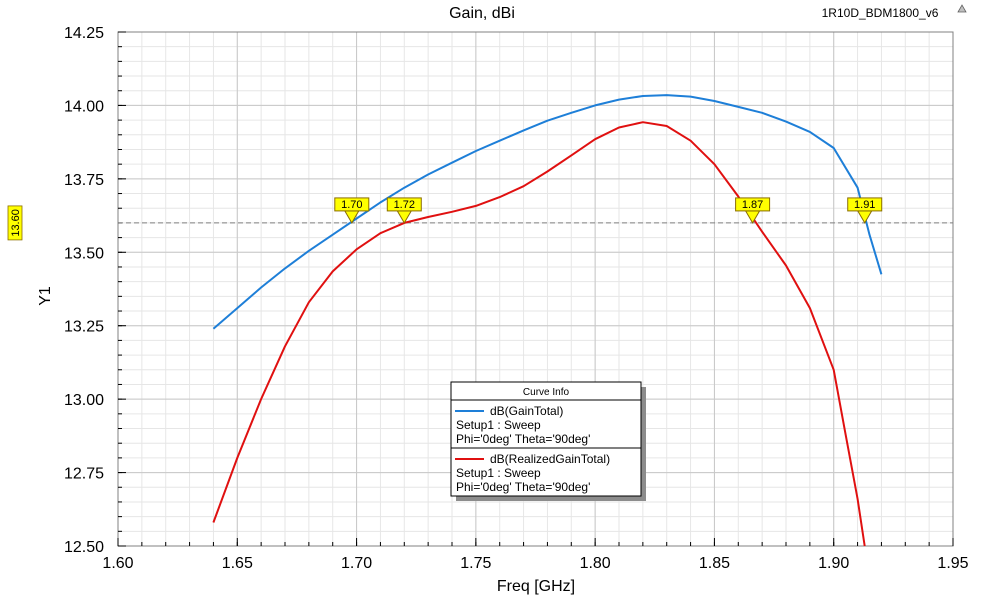 The image size is (982, 598). Describe the element at coordinates (608, 210) in the screenshot. I see `marker-layer: 1.70 1.72 1.87 1.91` at that location.